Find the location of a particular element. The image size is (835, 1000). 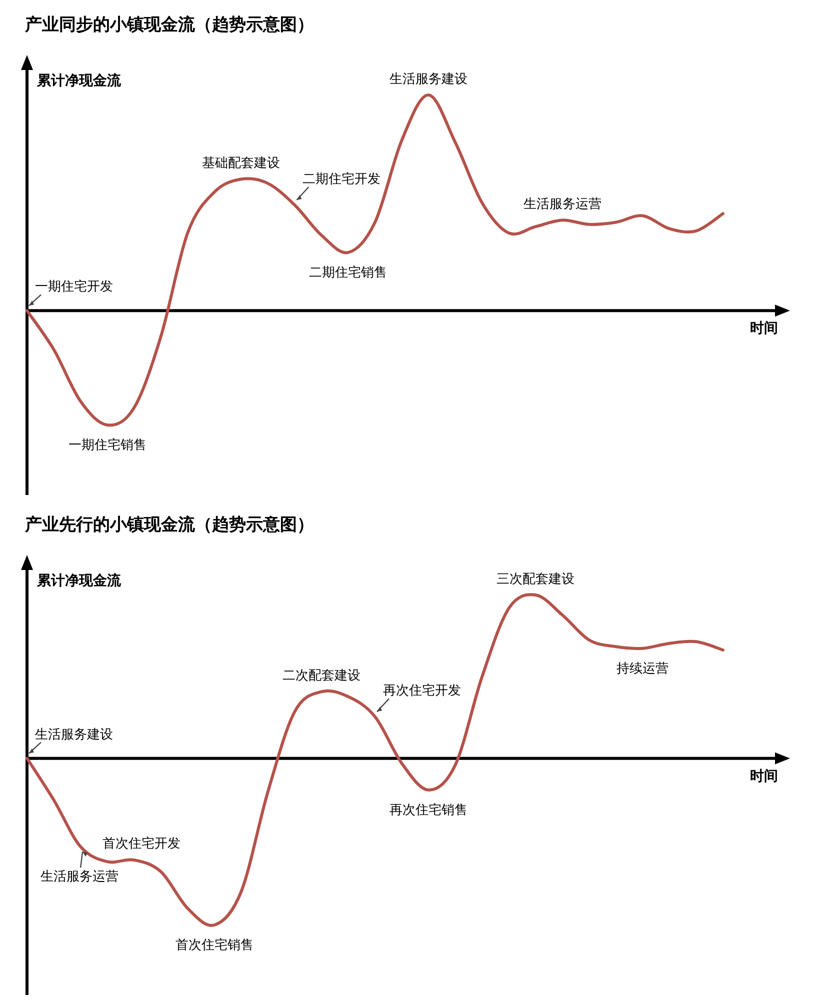

annotation: 首次住宅销售 is located at coordinates (214, 945).